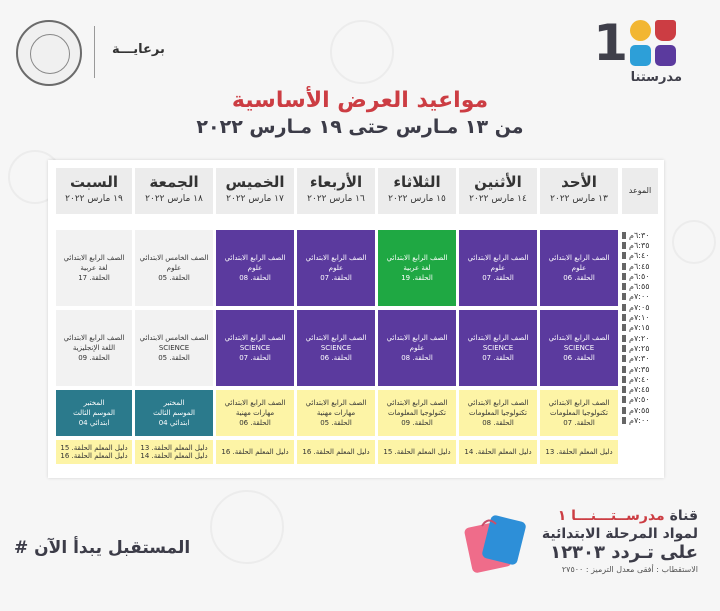 The height and width of the screenshot is (611, 720). Describe the element at coordinates (255, 191) in the screenshot. I see `day-header: الخميس ١٧ مارس ٢٠٢٢` at that location.